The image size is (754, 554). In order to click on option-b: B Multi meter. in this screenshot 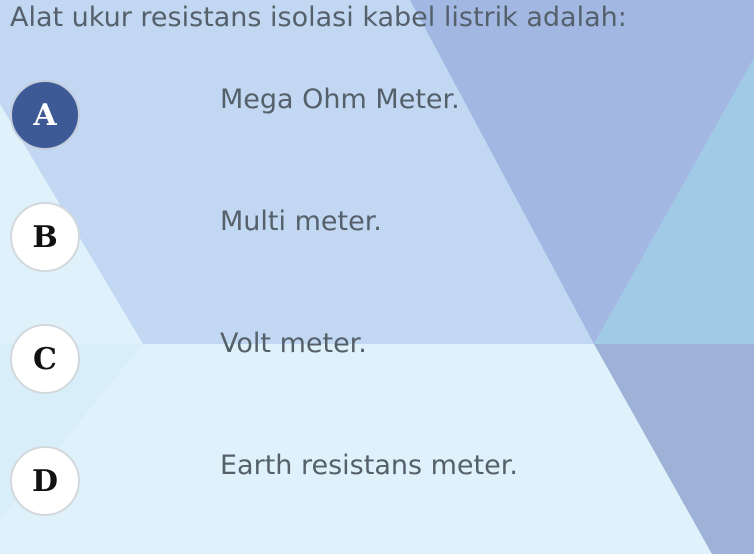, I will do `click(370, 237)`.